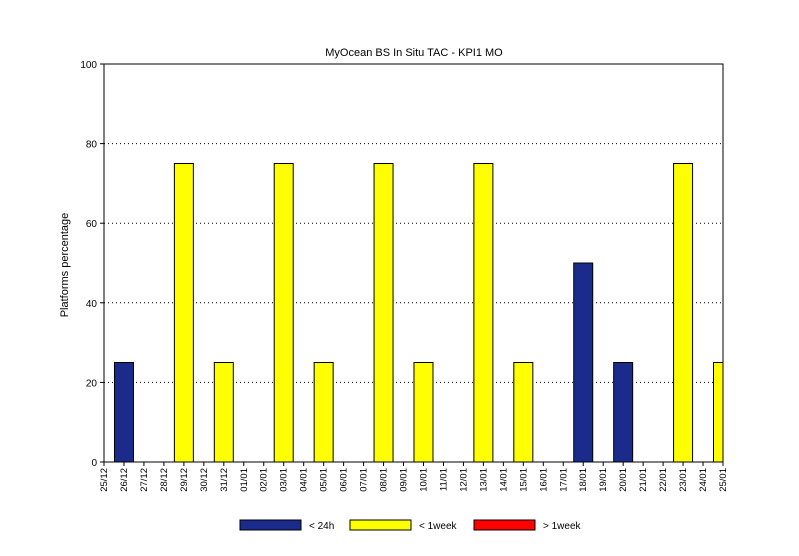 Image resolution: width=799 pixels, height=556 pixels. What do you see at coordinates (104, 480) in the screenshot?
I see `x-tick-label: 25/12` at bounding box center [104, 480].